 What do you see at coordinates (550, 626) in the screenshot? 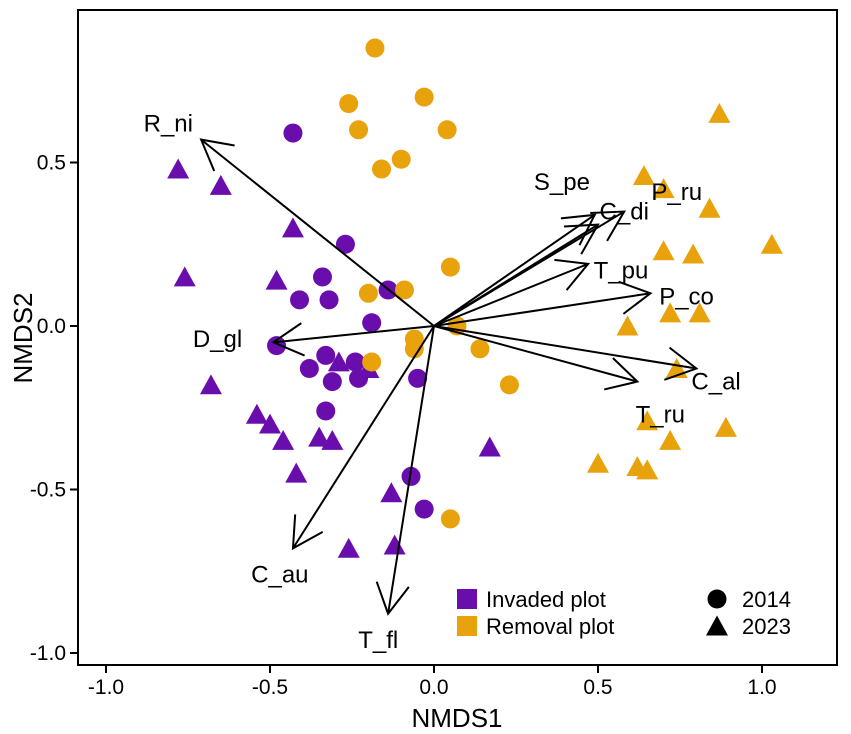
I see `legend-label: Removal plot` at bounding box center [550, 626].